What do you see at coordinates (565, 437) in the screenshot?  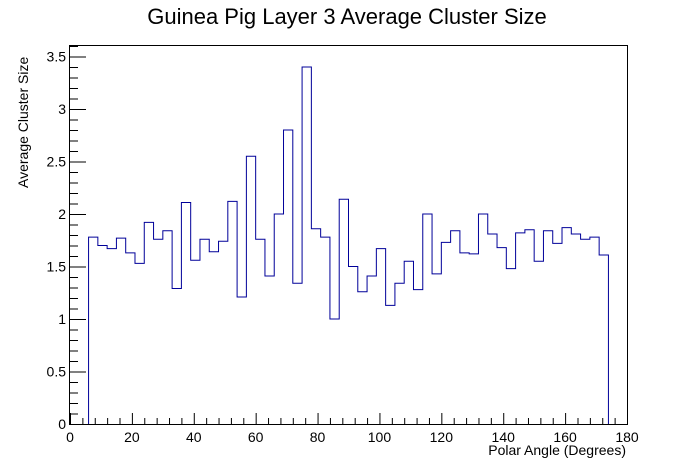 I see `x-tick-label: 160` at bounding box center [565, 437].